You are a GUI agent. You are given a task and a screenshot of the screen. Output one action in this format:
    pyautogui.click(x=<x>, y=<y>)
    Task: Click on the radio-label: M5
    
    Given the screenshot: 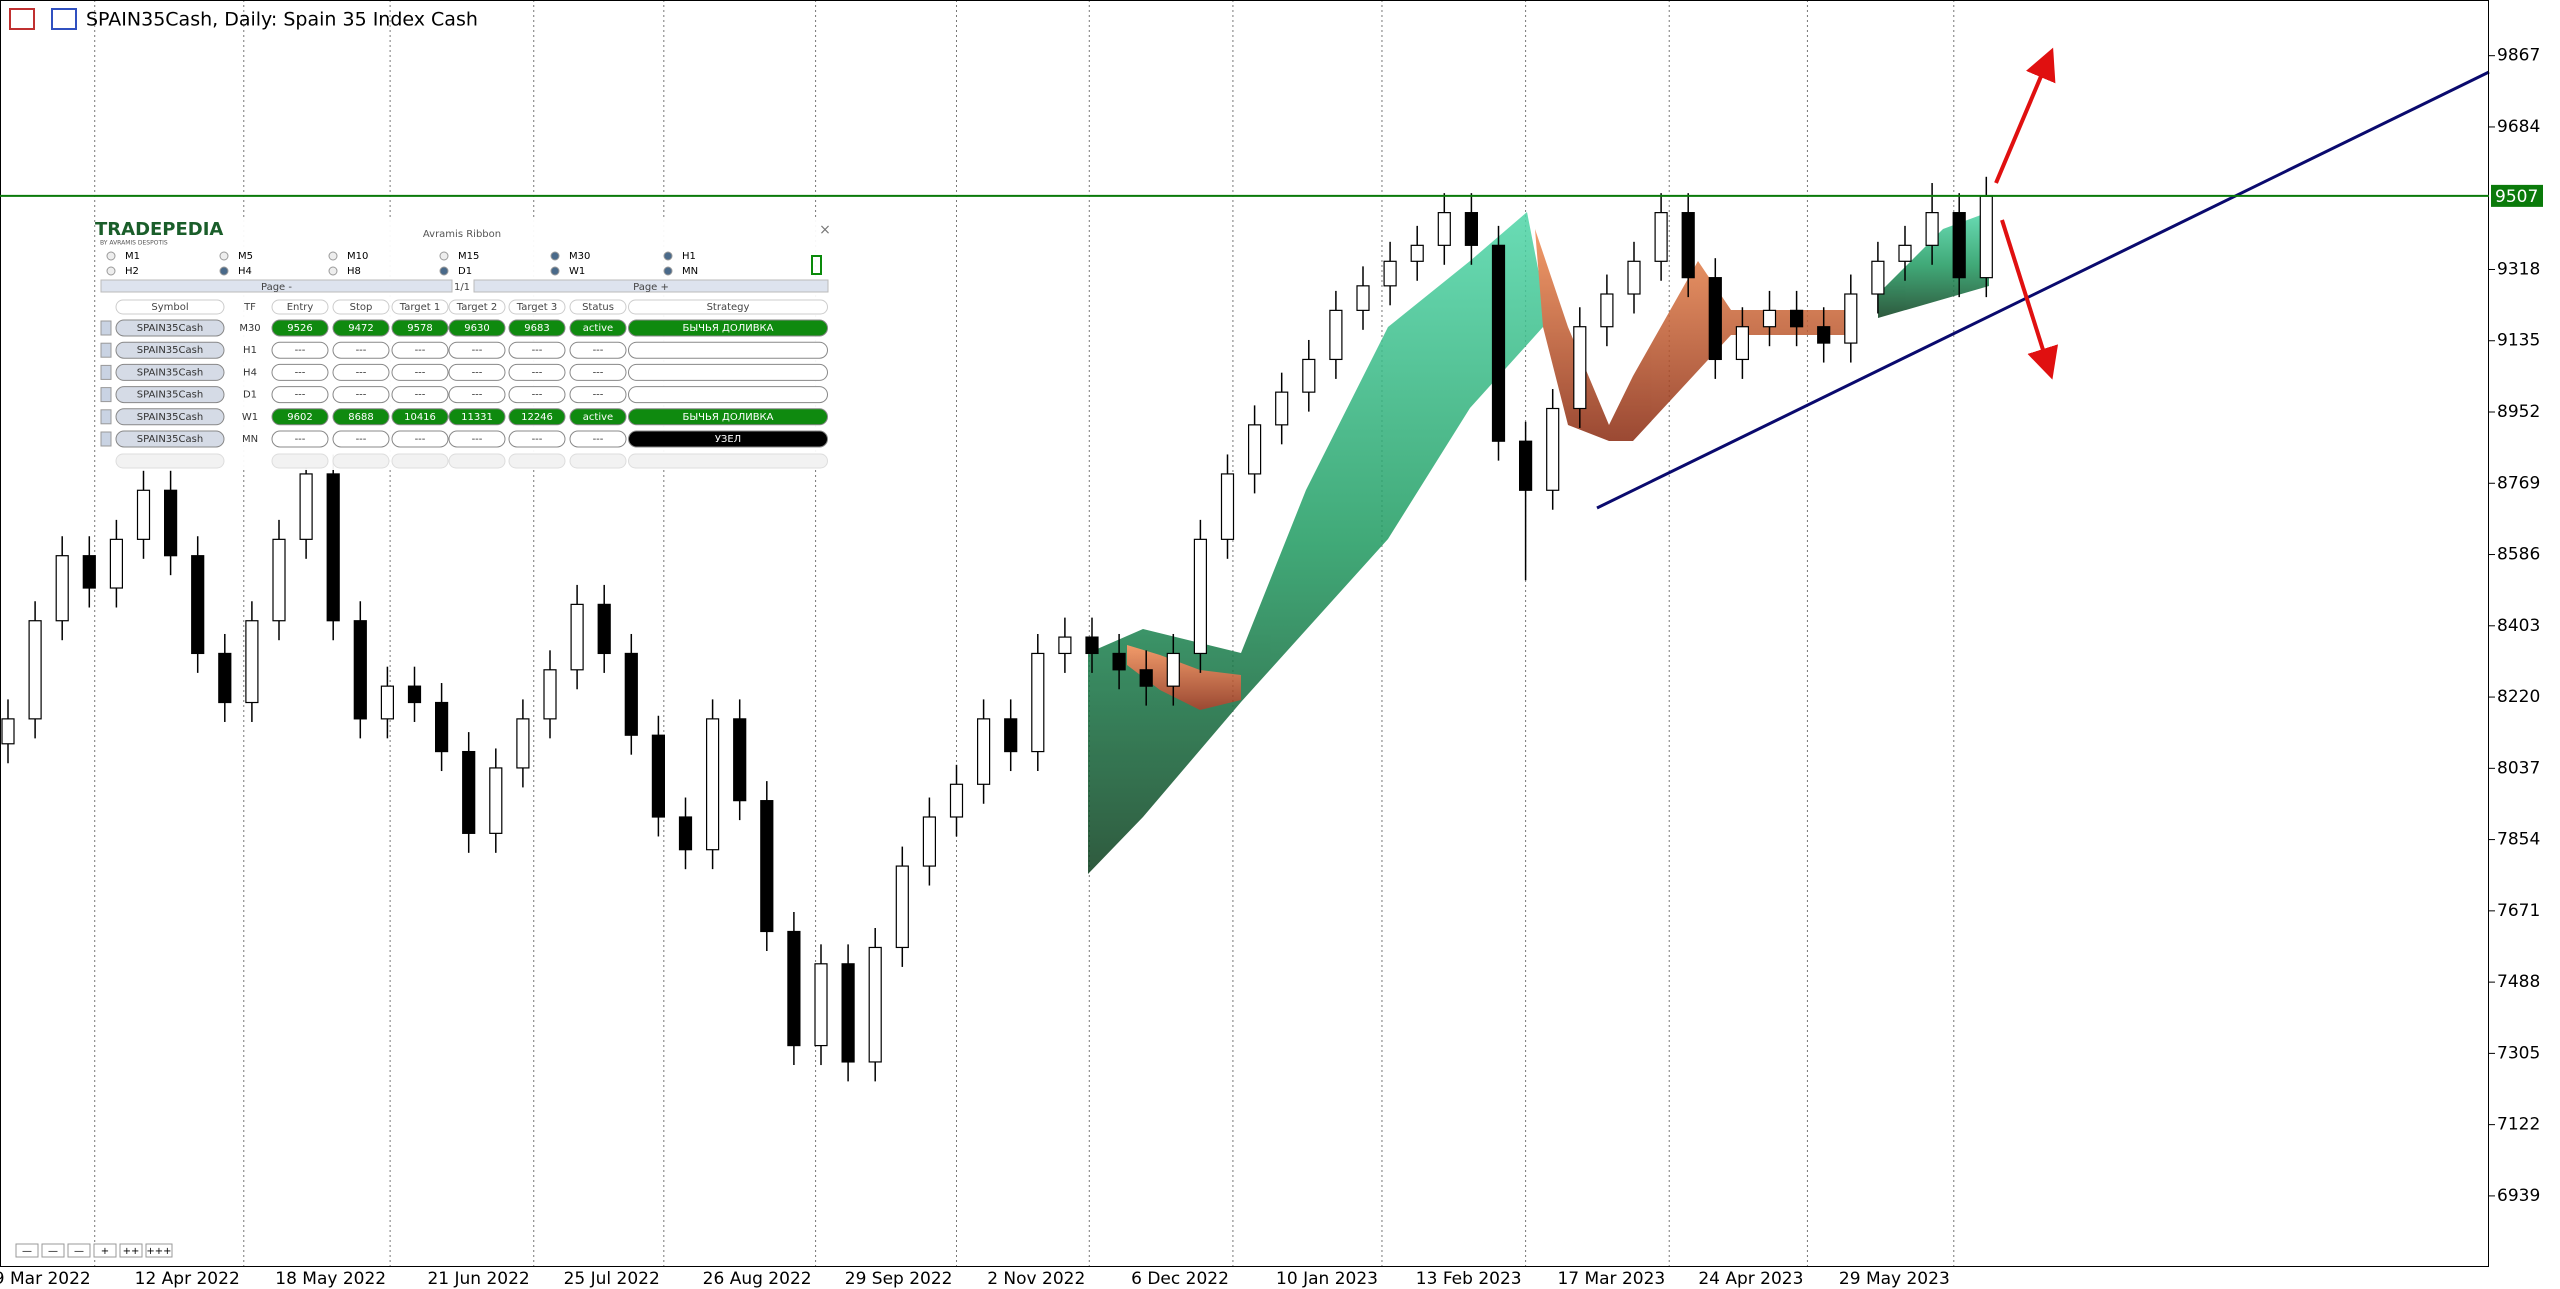 What is the action you would take?
    pyautogui.click(x=245, y=256)
    